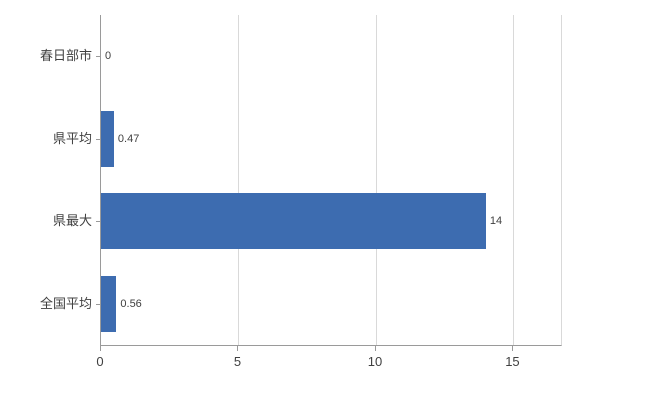 The width and height of the screenshot is (650, 400). Describe the element at coordinates (131, 303) in the screenshot. I see `bar-value-label: 0.56` at that location.